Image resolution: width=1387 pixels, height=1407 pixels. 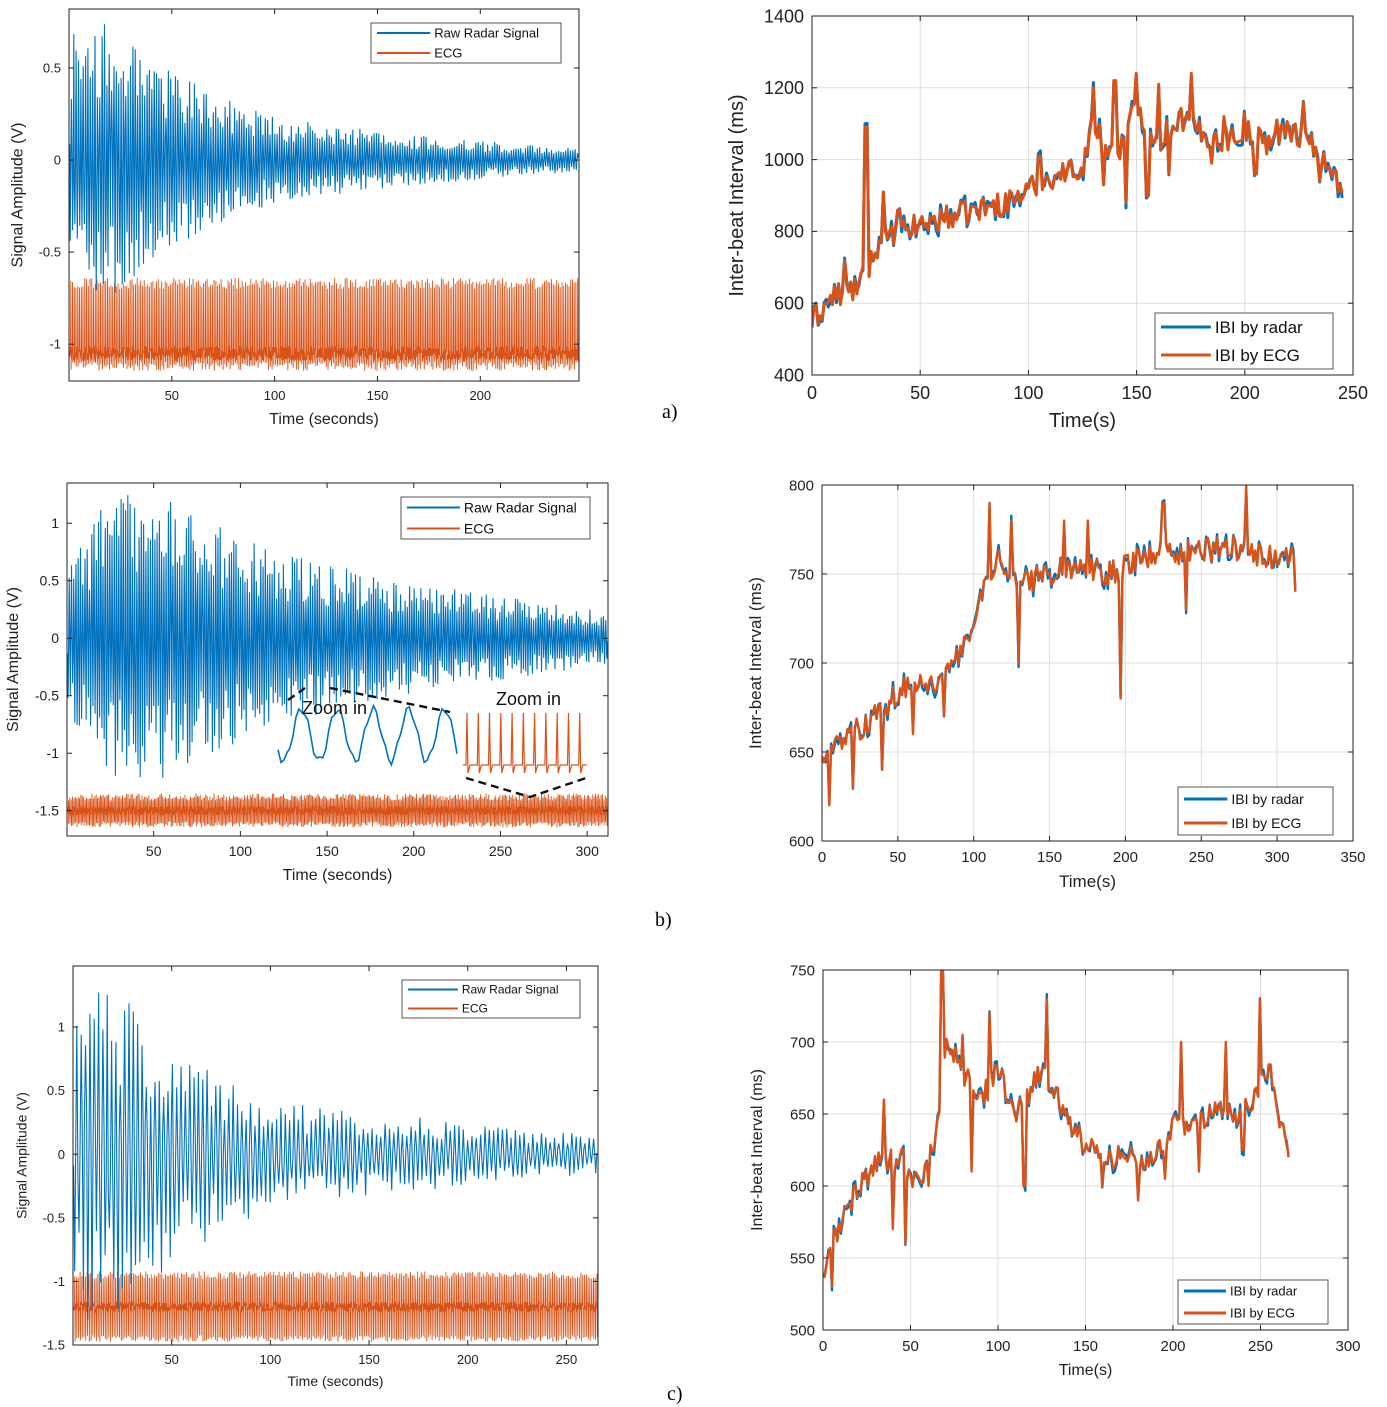 What do you see at coordinates (802, 1330) in the screenshot?
I see `y-tick-label: 500` at bounding box center [802, 1330].